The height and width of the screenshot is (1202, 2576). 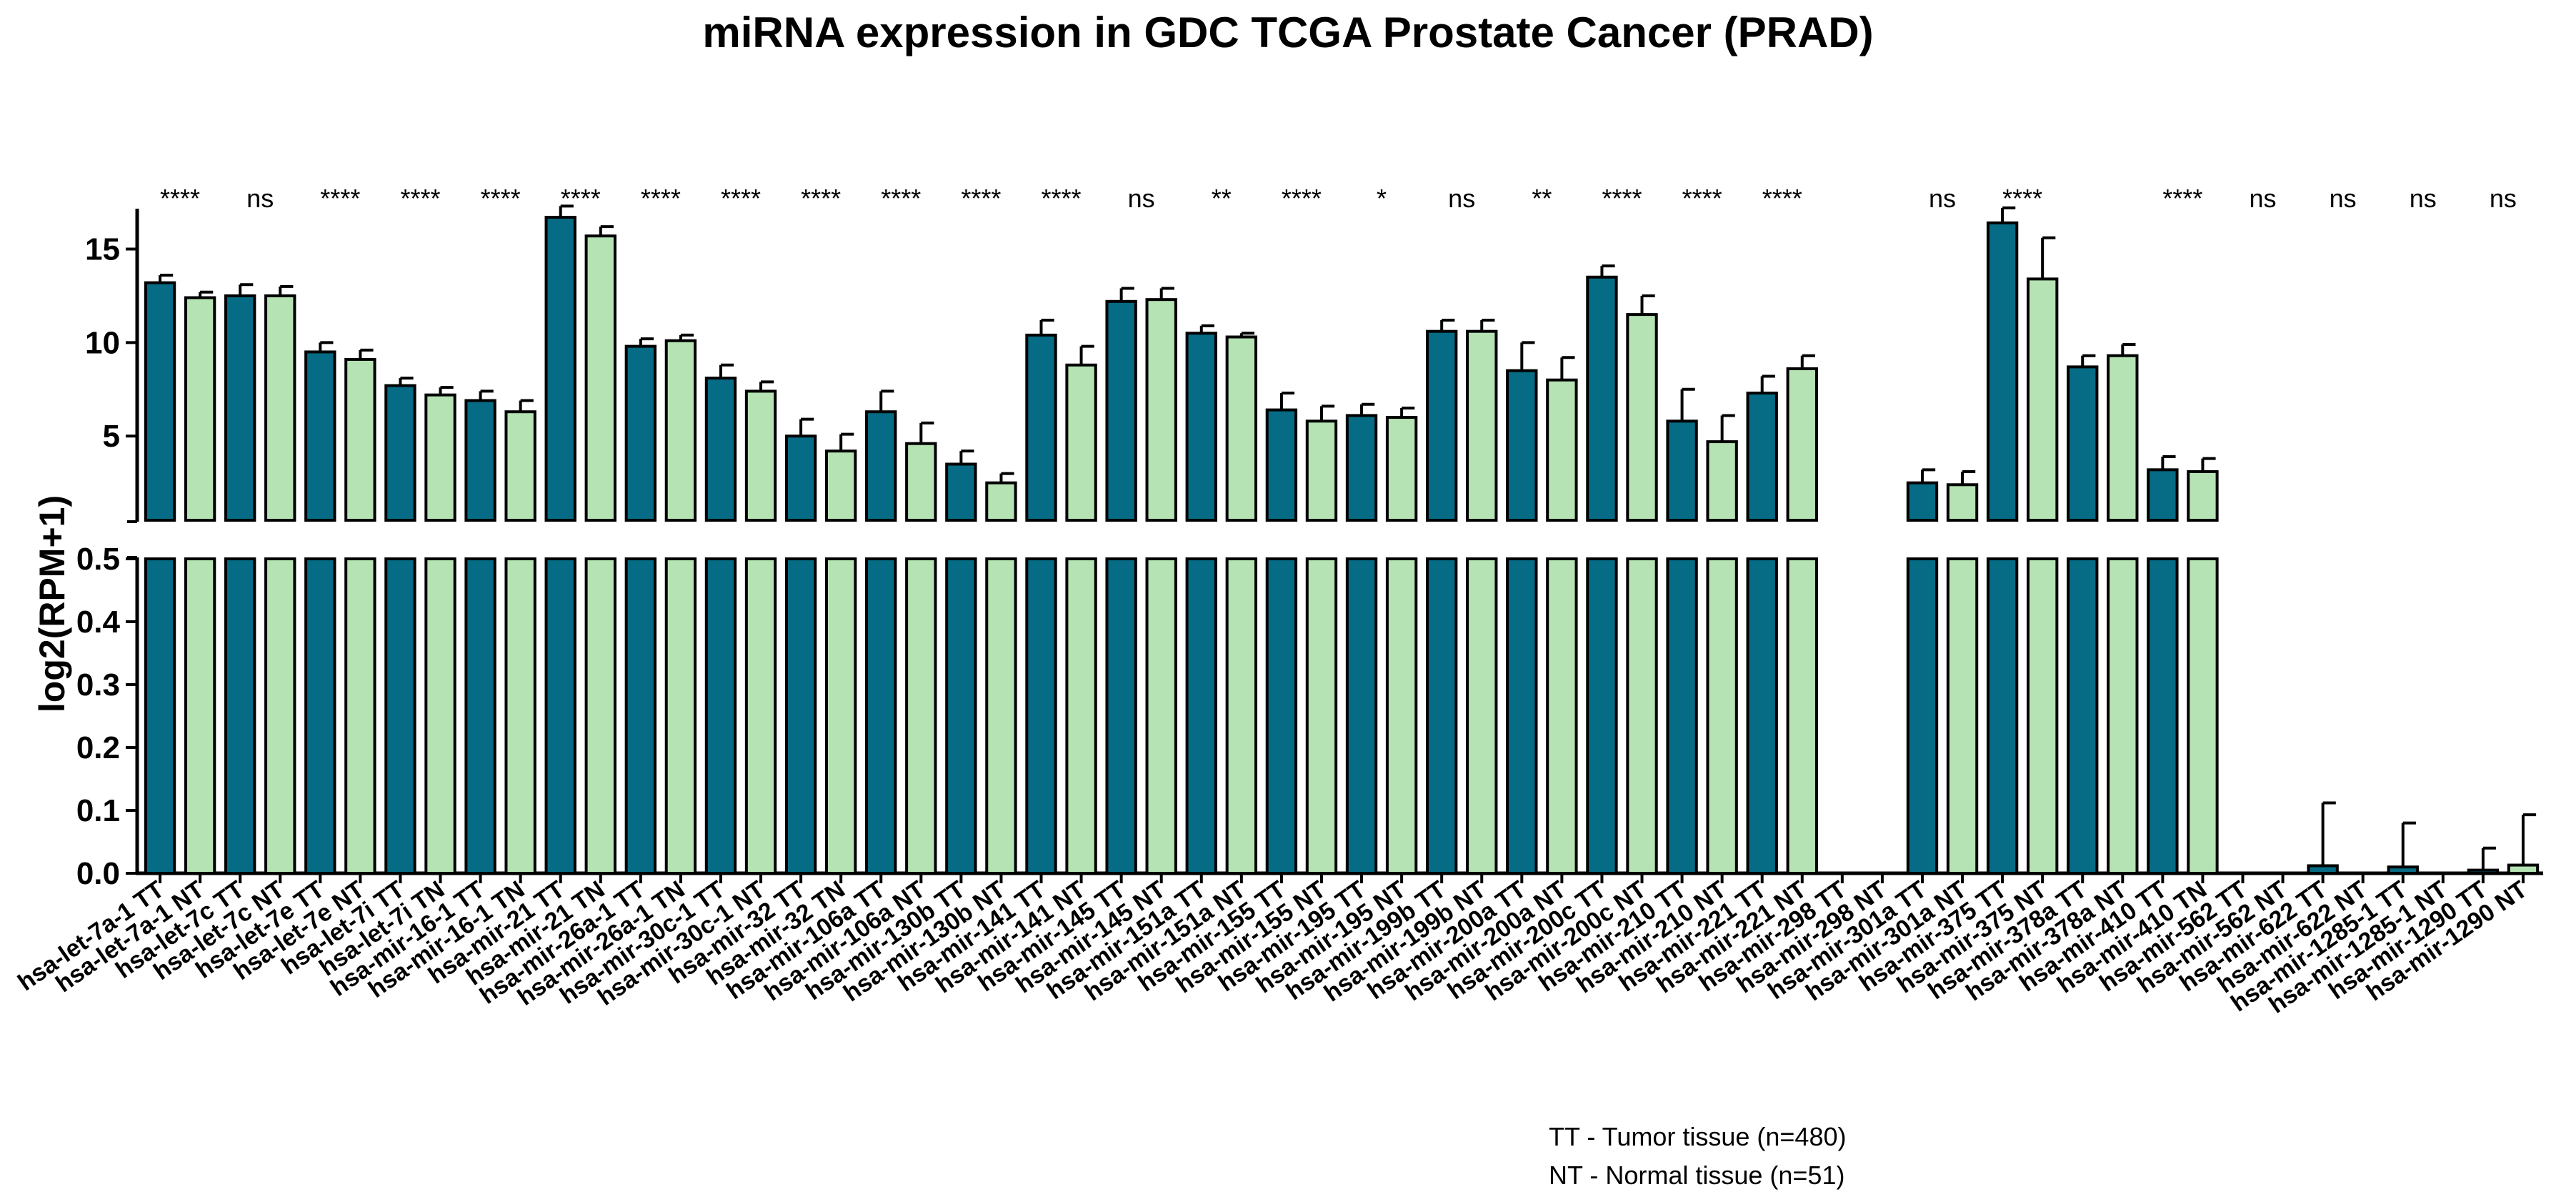 What do you see at coordinates (112, 437) in the screenshot?
I see `y-tick-label: 5` at bounding box center [112, 437].